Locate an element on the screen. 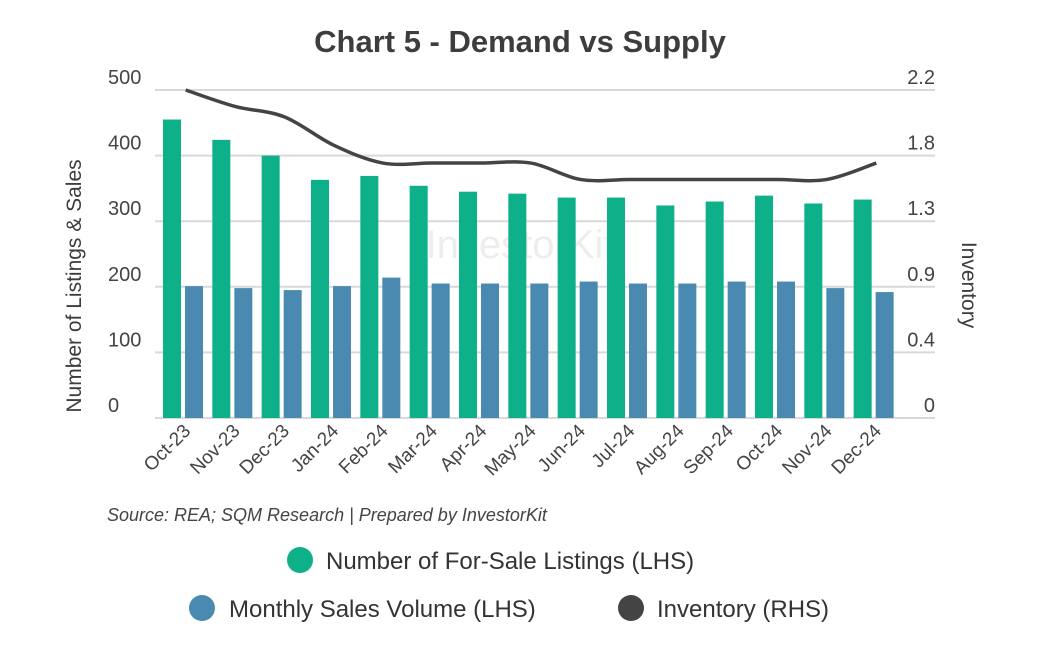  legend-marker-listings is located at coordinates (300, 560).